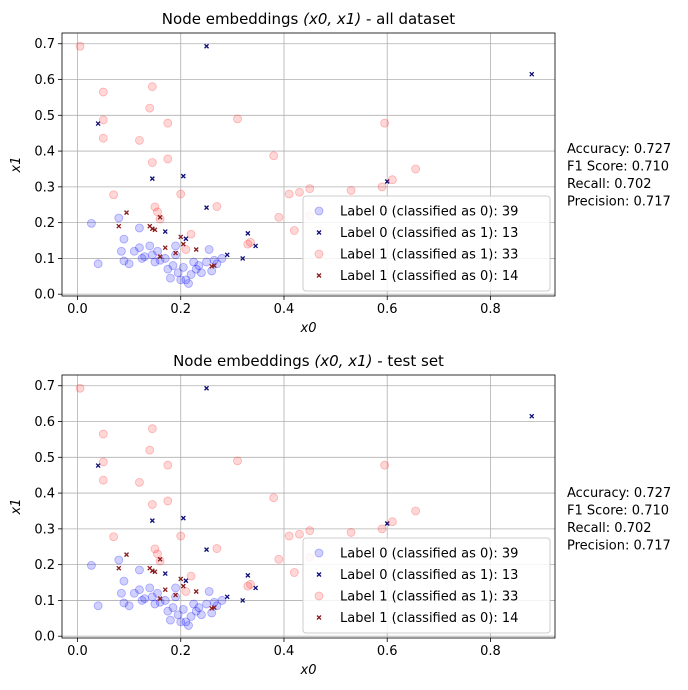  What do you see at coordinates (429, 276) in the screenshot?
I see `legend-label: Label 1 (classified as 0): 14` at bounding box center [429, 276].